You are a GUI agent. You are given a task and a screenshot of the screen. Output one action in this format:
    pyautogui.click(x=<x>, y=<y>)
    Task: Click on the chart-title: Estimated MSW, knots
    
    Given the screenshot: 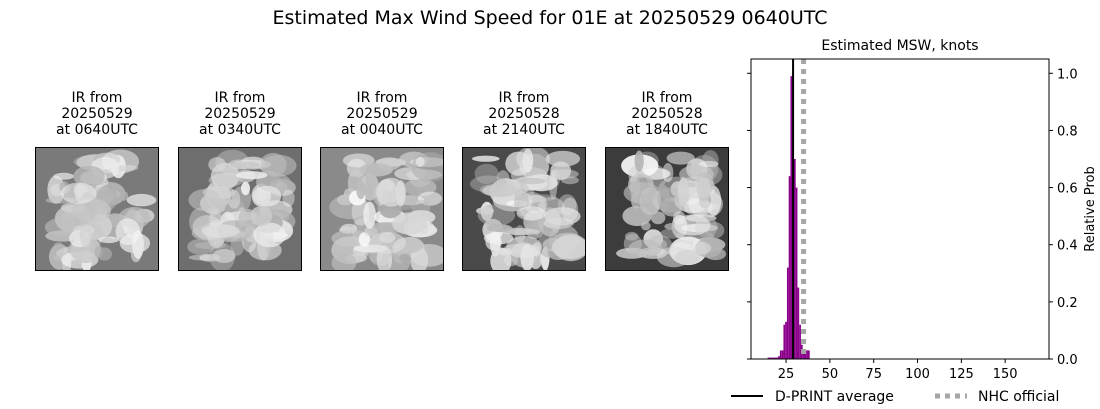 What is the action you would take?
    pyautogui.click(x=899, y=46)
    